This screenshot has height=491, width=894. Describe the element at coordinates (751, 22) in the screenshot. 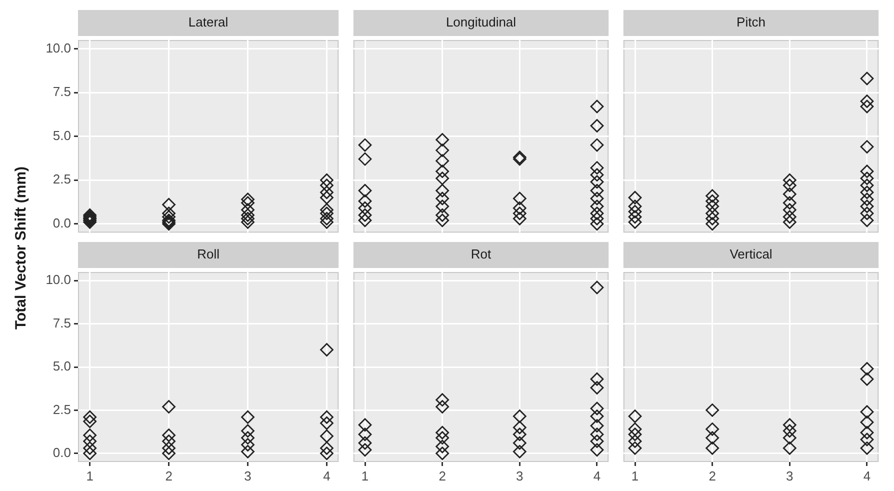

I see `chart-title: Pitch` at that location.